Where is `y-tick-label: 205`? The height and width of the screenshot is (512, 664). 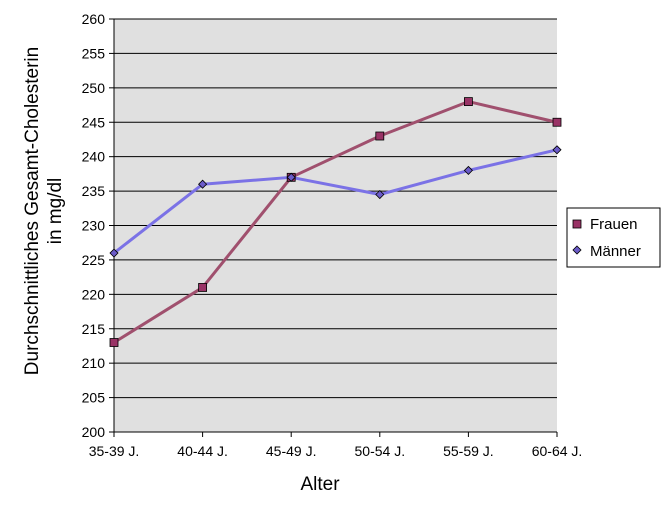
y-tick-label: 205 is located at coordinates (94, 398).